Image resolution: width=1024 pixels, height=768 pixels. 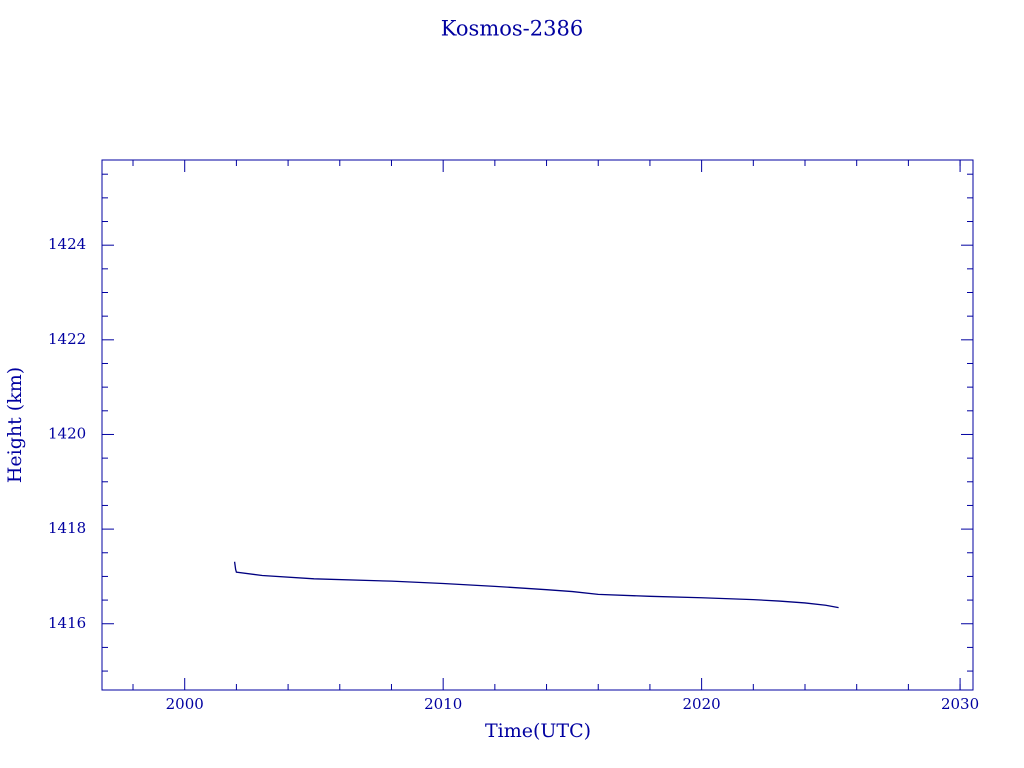 What do you see at coordinates (538, 731) in the screenshot?
I see `x-axis-label: Time(UTC)` at bounding box center [538, 731].